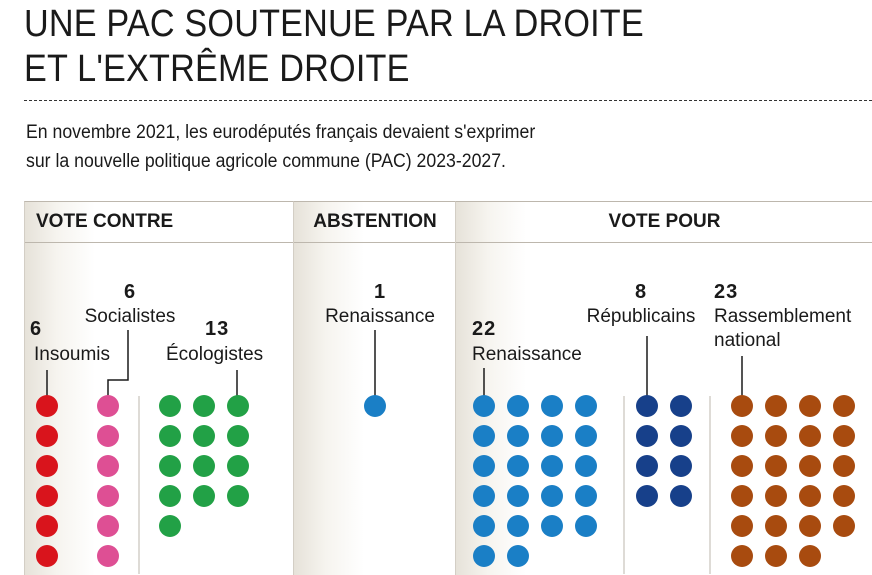 The image size is (872, 575). I want to click on panel-header-contre: VOTE CONTRE, so click(159, 222).